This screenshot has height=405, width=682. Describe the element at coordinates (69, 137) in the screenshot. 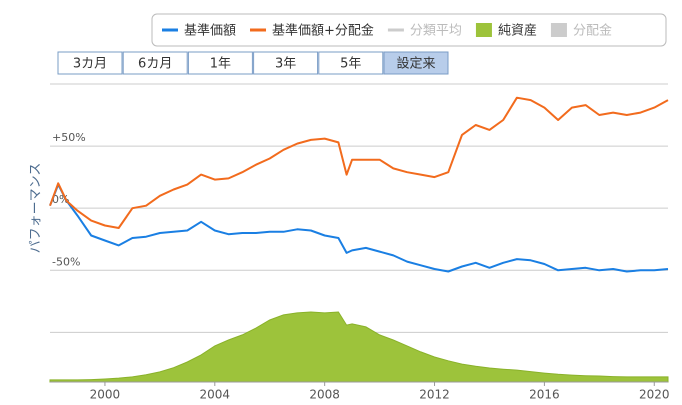

I see `y-tick-label: +50%` at that location.